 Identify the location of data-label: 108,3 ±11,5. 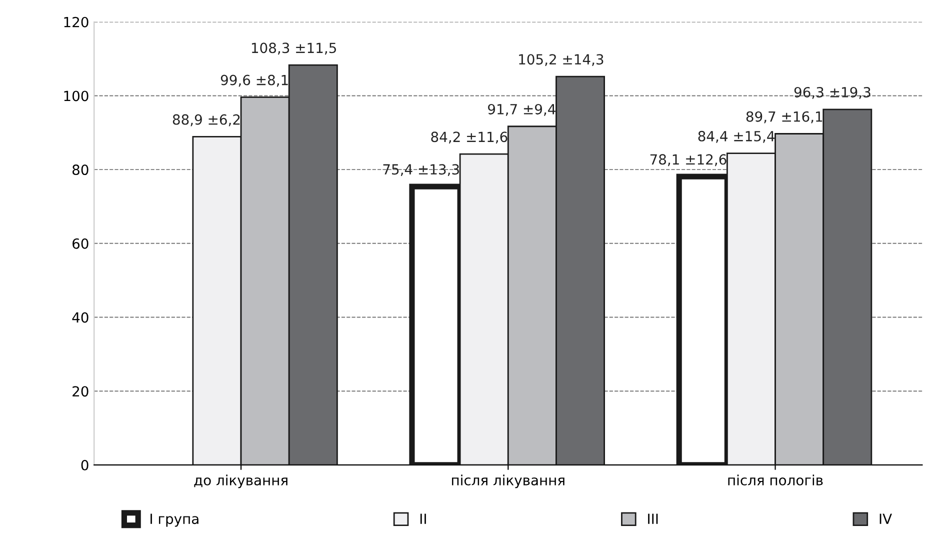
(294, 48).